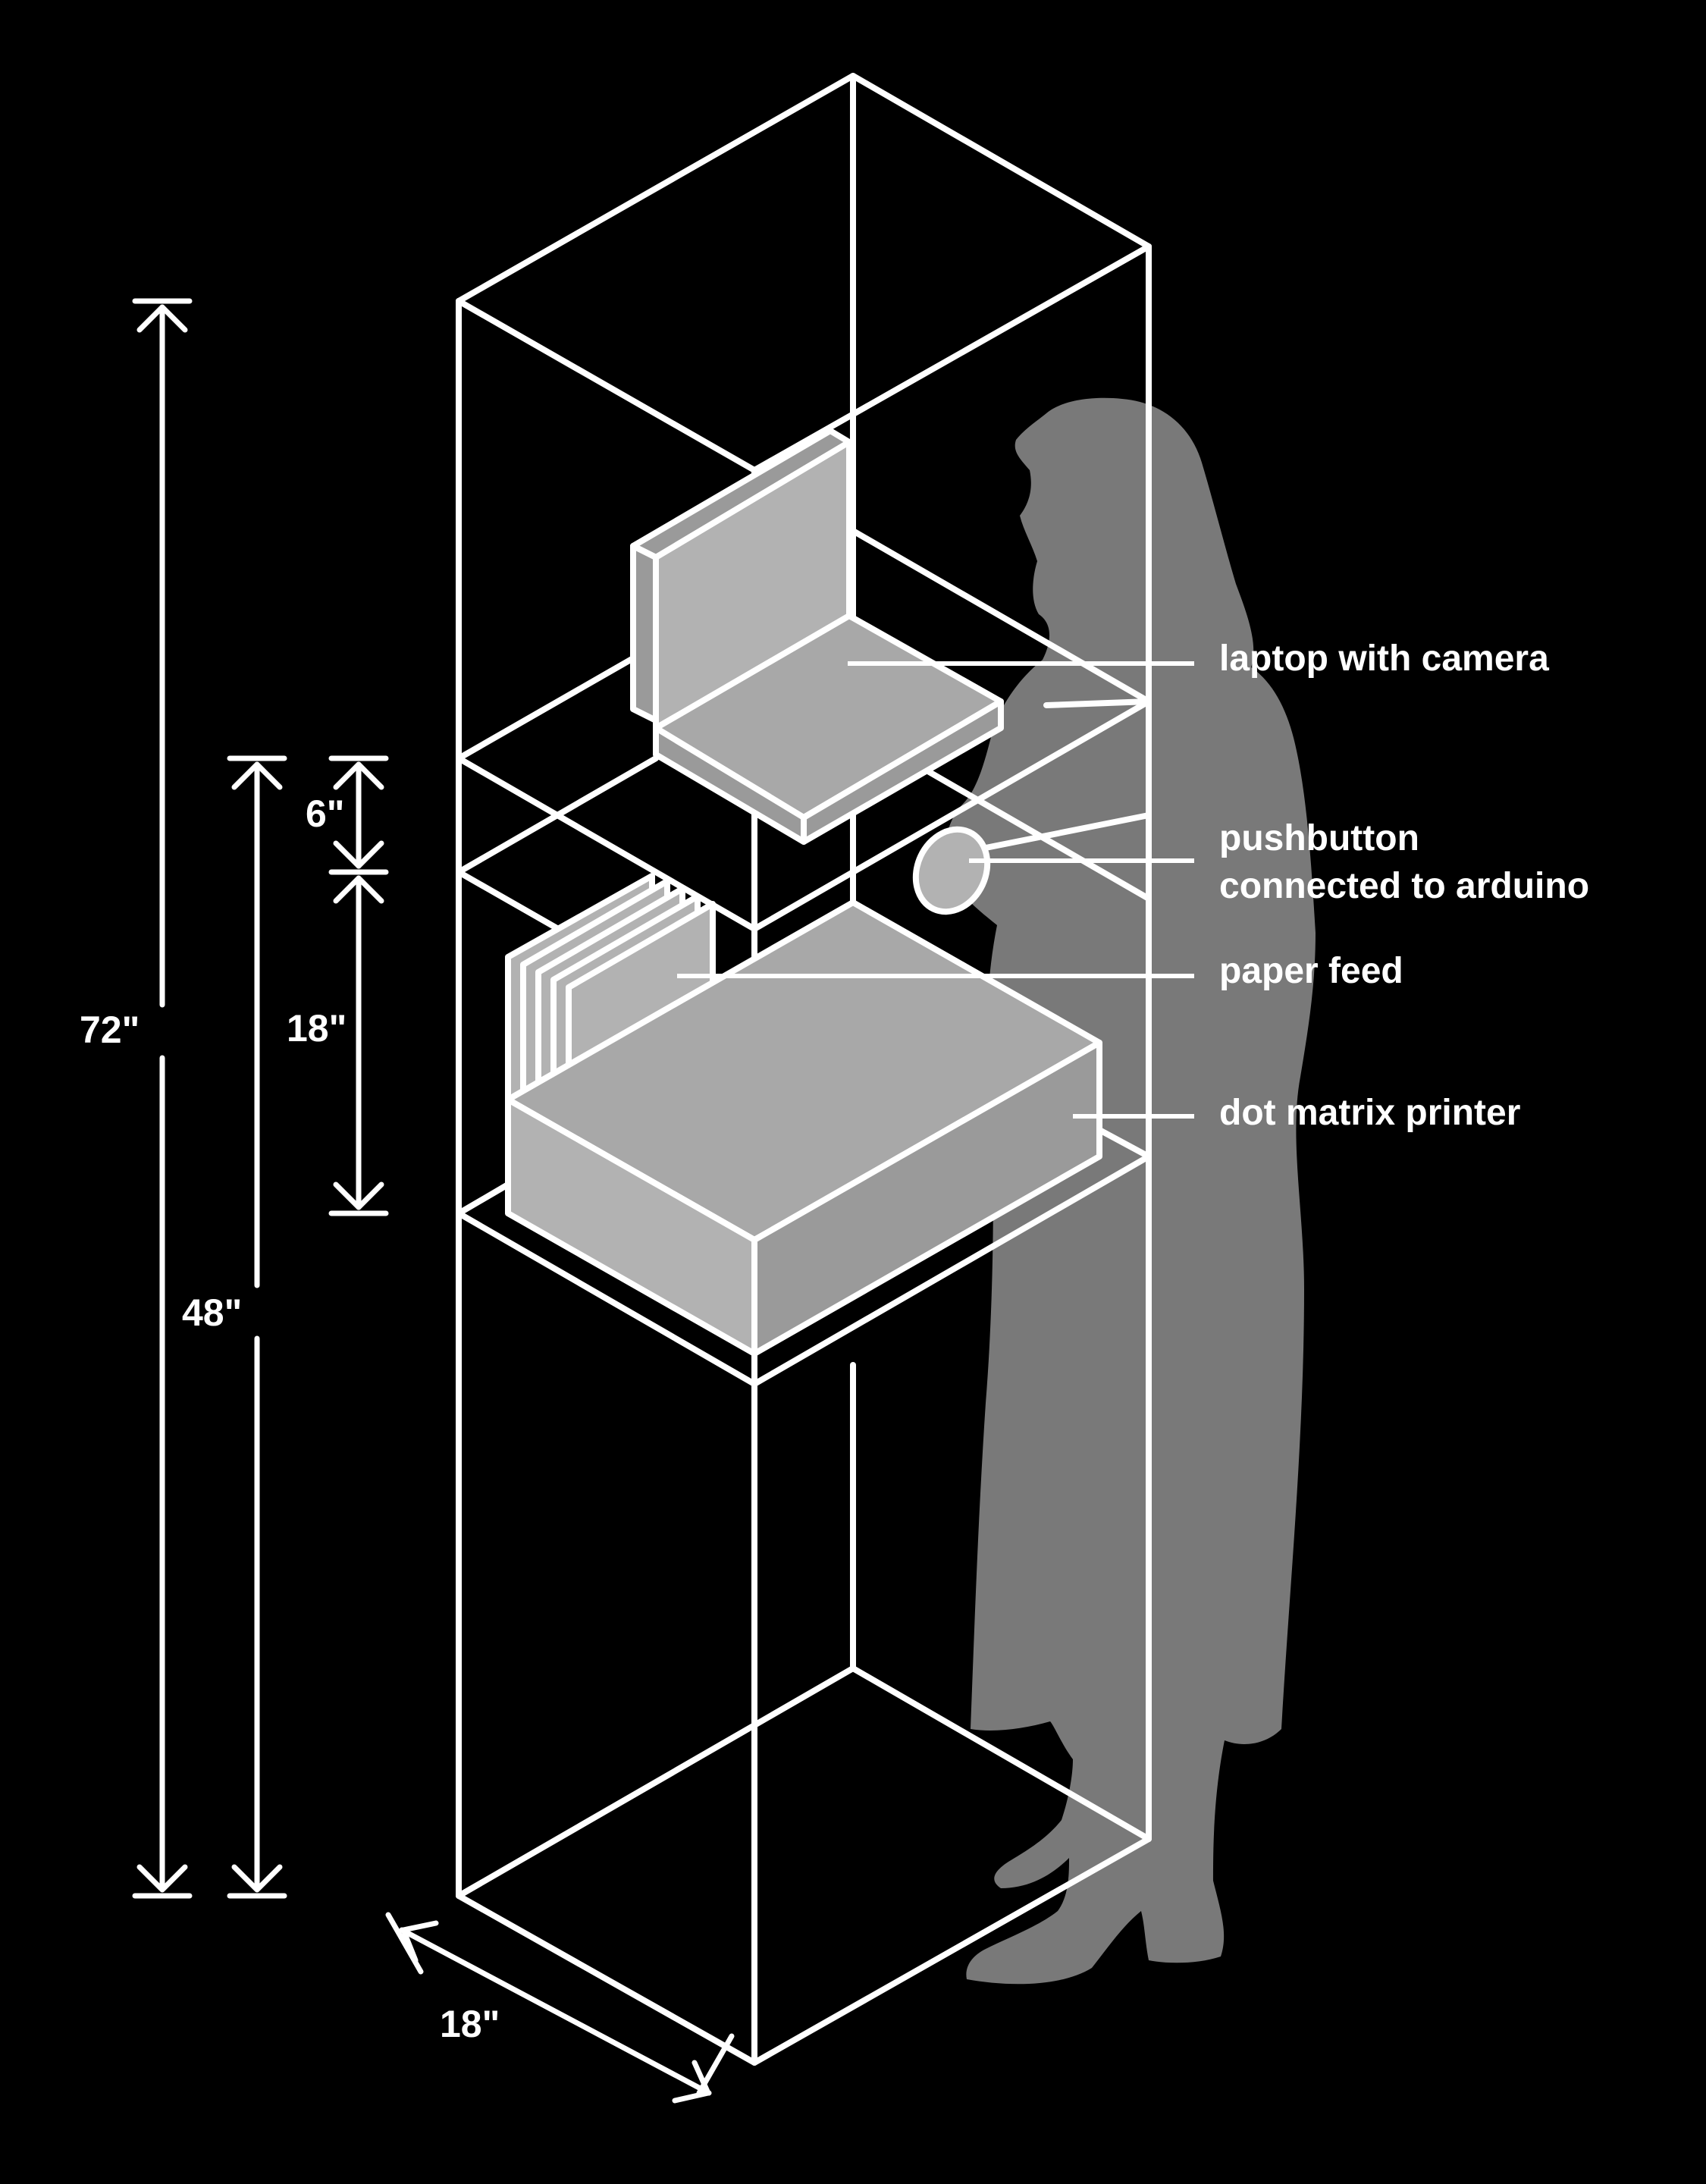 This screenshot has width=1706, height=2184. Describe the element at coordinates (1384, 659) in the screenshot. I see `laptop-callout-label: laptop with camera` at that location.